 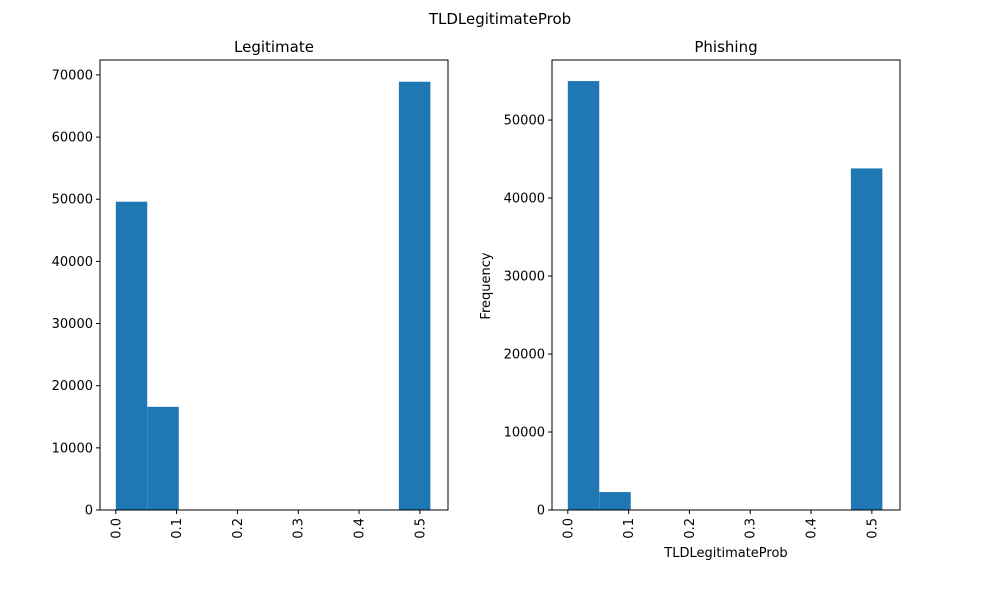 What do you see at coordinates (486, 285) in the screenshot?
I see `y-axis-label: Frequency` at bounding box center [486, 285].